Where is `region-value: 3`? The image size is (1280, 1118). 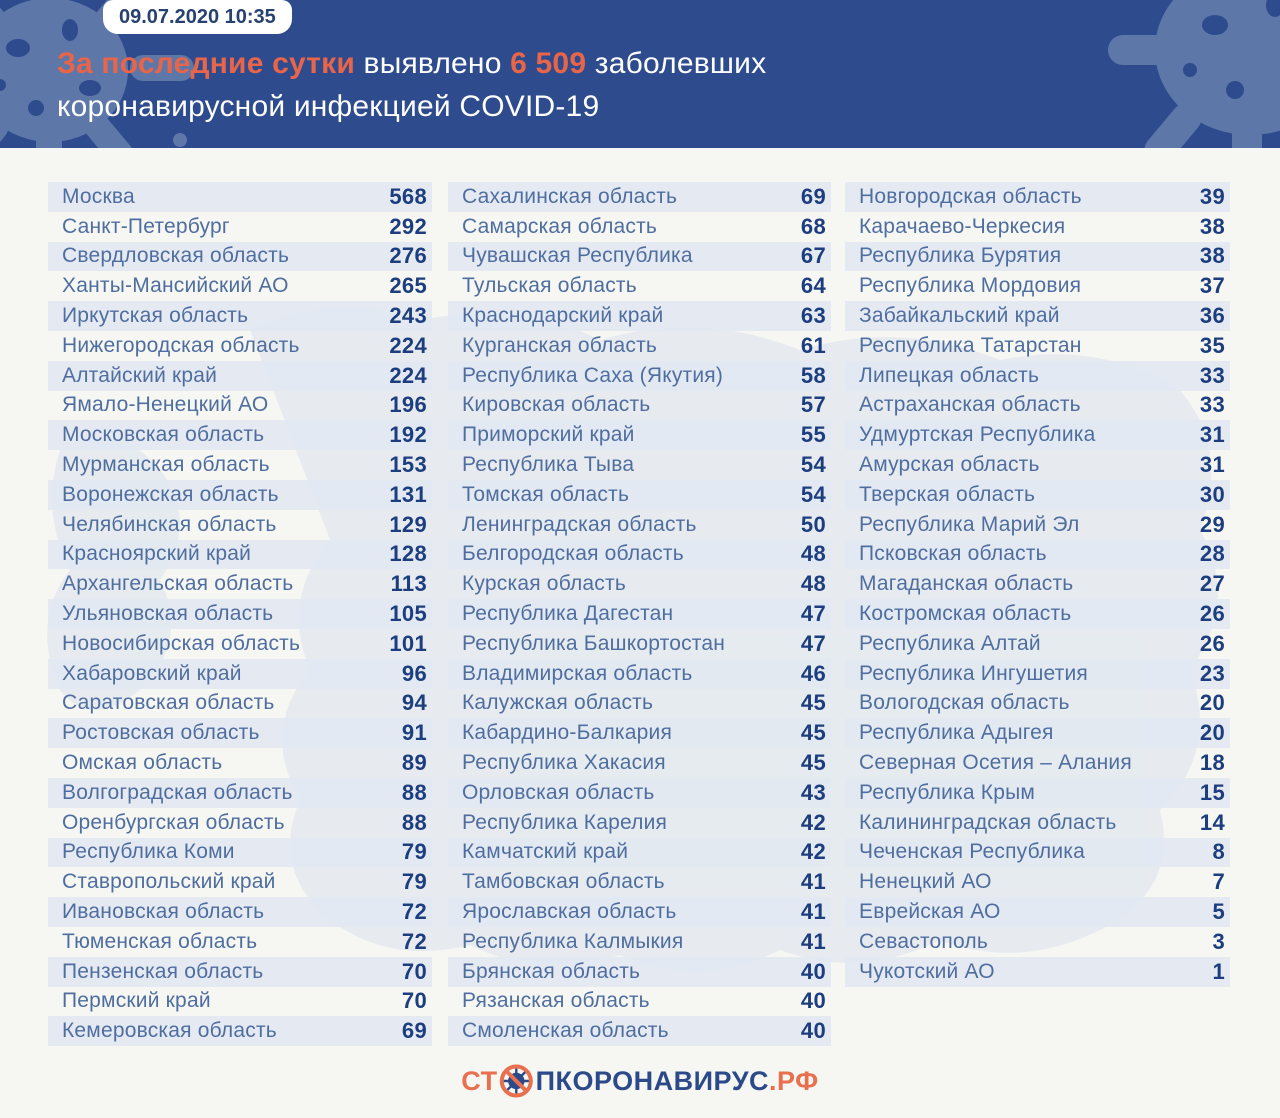
region-value: 3 is located at coordinates (1218, 941).